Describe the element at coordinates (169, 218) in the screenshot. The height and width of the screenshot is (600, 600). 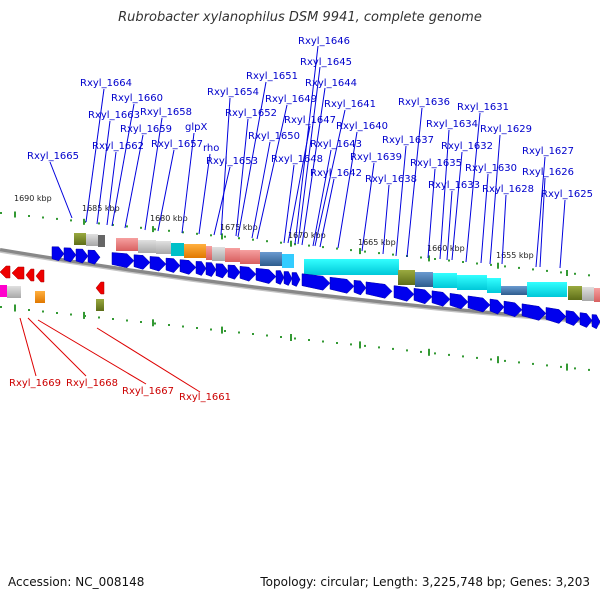
I see `kbp-label: 1680 kbp` at that location.